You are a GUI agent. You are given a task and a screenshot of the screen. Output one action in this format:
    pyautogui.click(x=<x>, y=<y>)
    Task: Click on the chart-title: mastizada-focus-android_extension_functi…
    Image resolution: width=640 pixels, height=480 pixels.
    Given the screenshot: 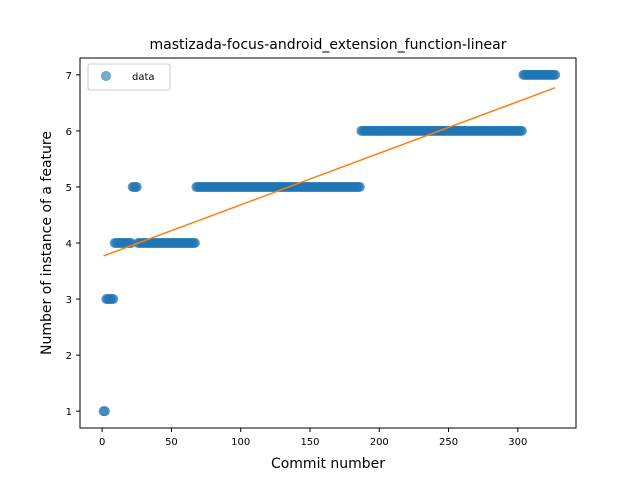 What is the action you would take?
    pyautogui.click(x=328, y=45)
    